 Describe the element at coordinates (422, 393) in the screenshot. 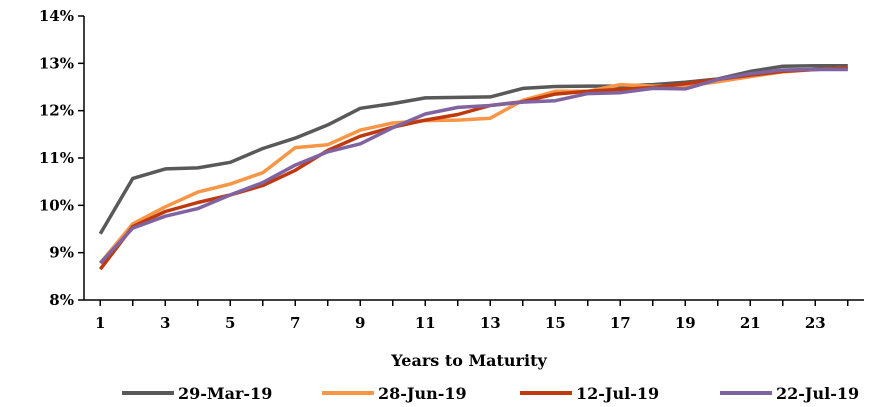

I see `legend-label: 28-Jun-19` at that location.